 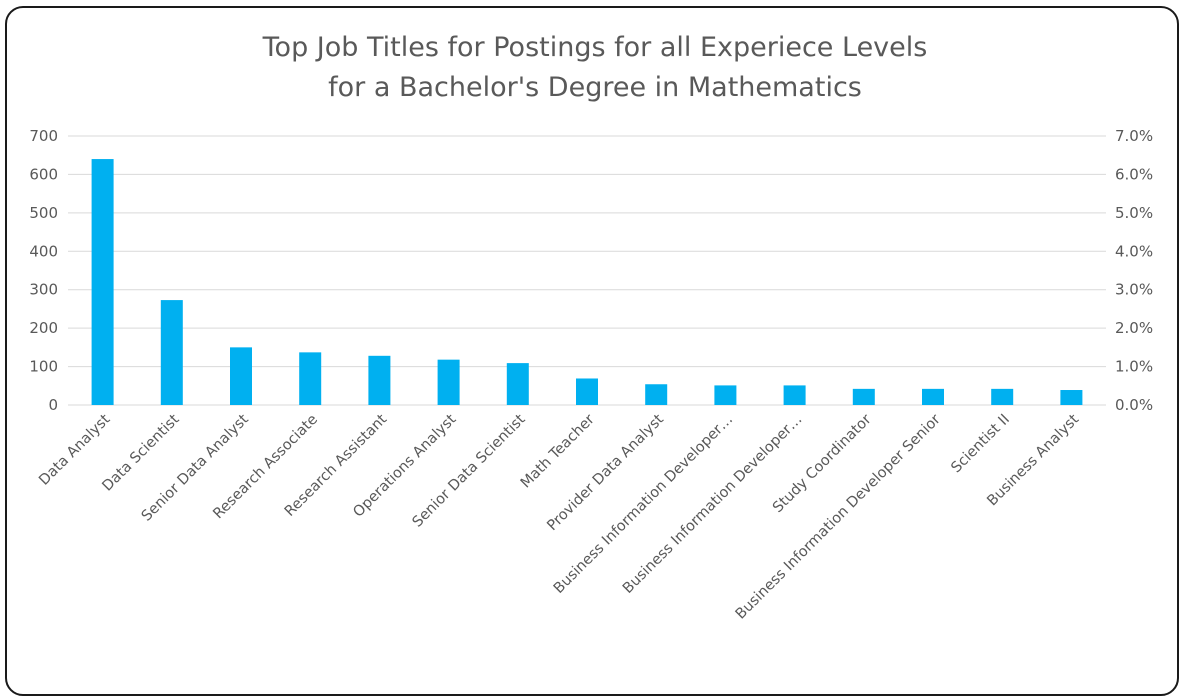 I want to click on y-axis-tick-label: 600, so click(x=43, y=174).